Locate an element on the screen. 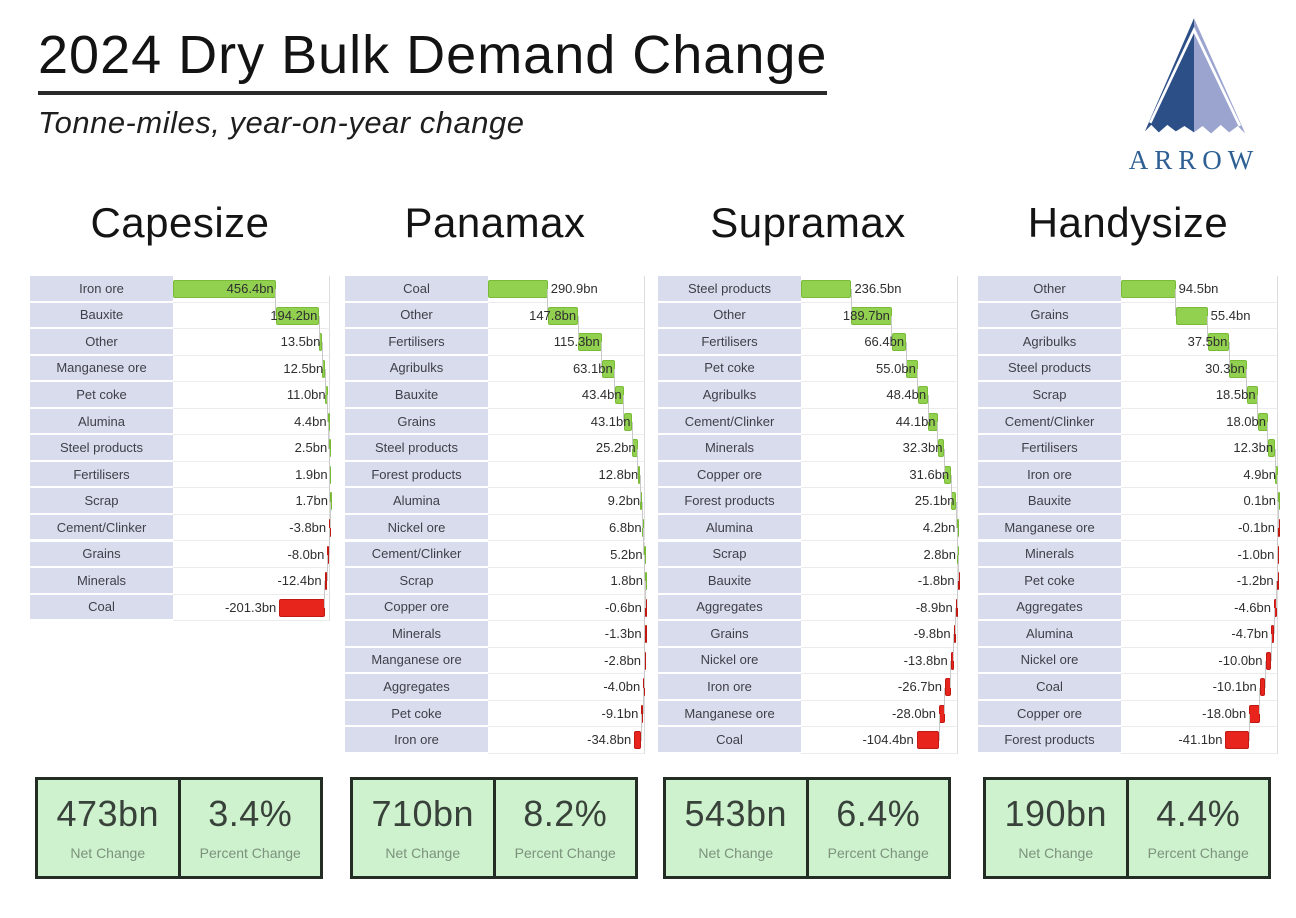  category-label: Nickel ore is located at coordinates (416, 528).